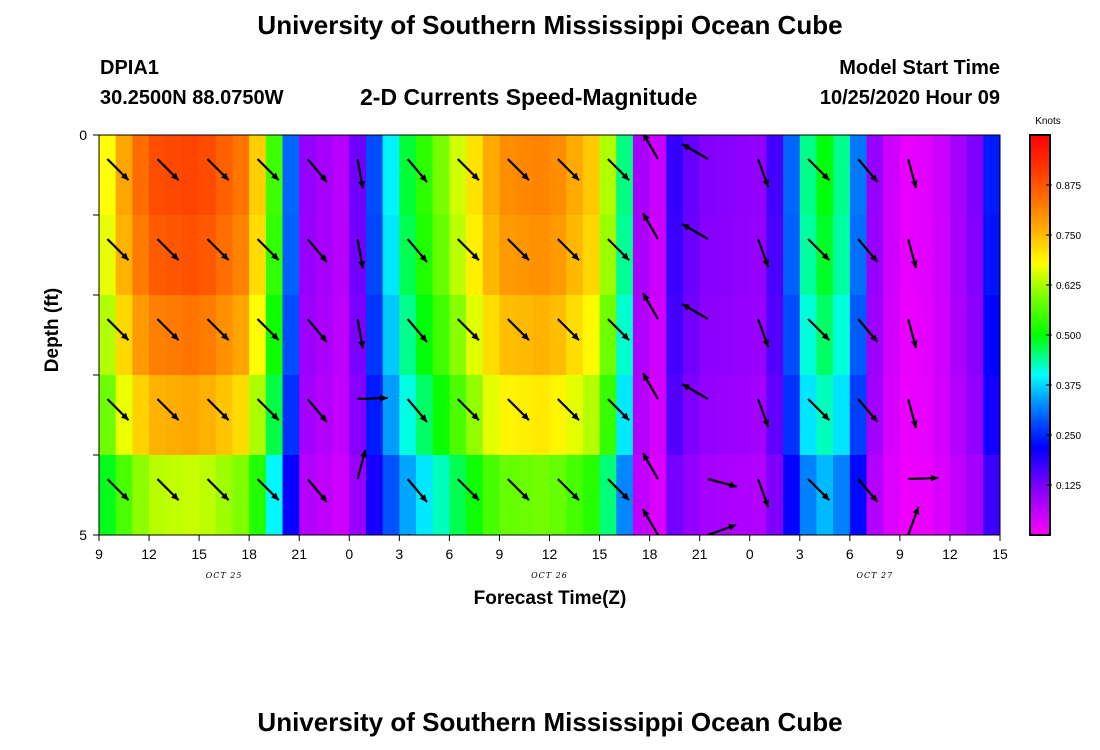 The height and width of the screenshot is (750, 1100). Describe the element at coordinates (52, 330) in the screenshot. I see `y-axis-title: Depth (ft)` at that location.